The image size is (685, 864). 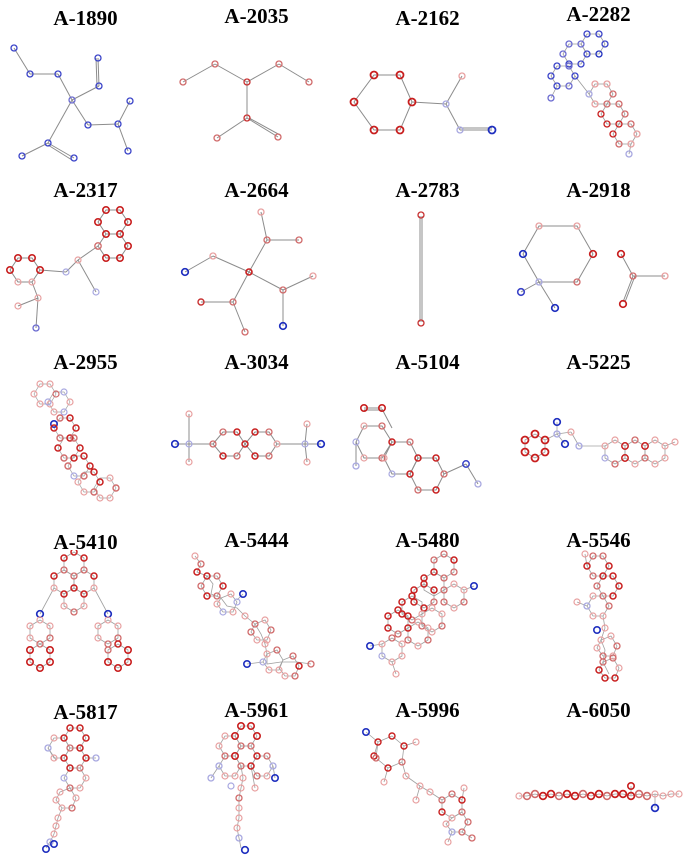 I want to click on panel-title: A-5104, so click(x=427, y=362).